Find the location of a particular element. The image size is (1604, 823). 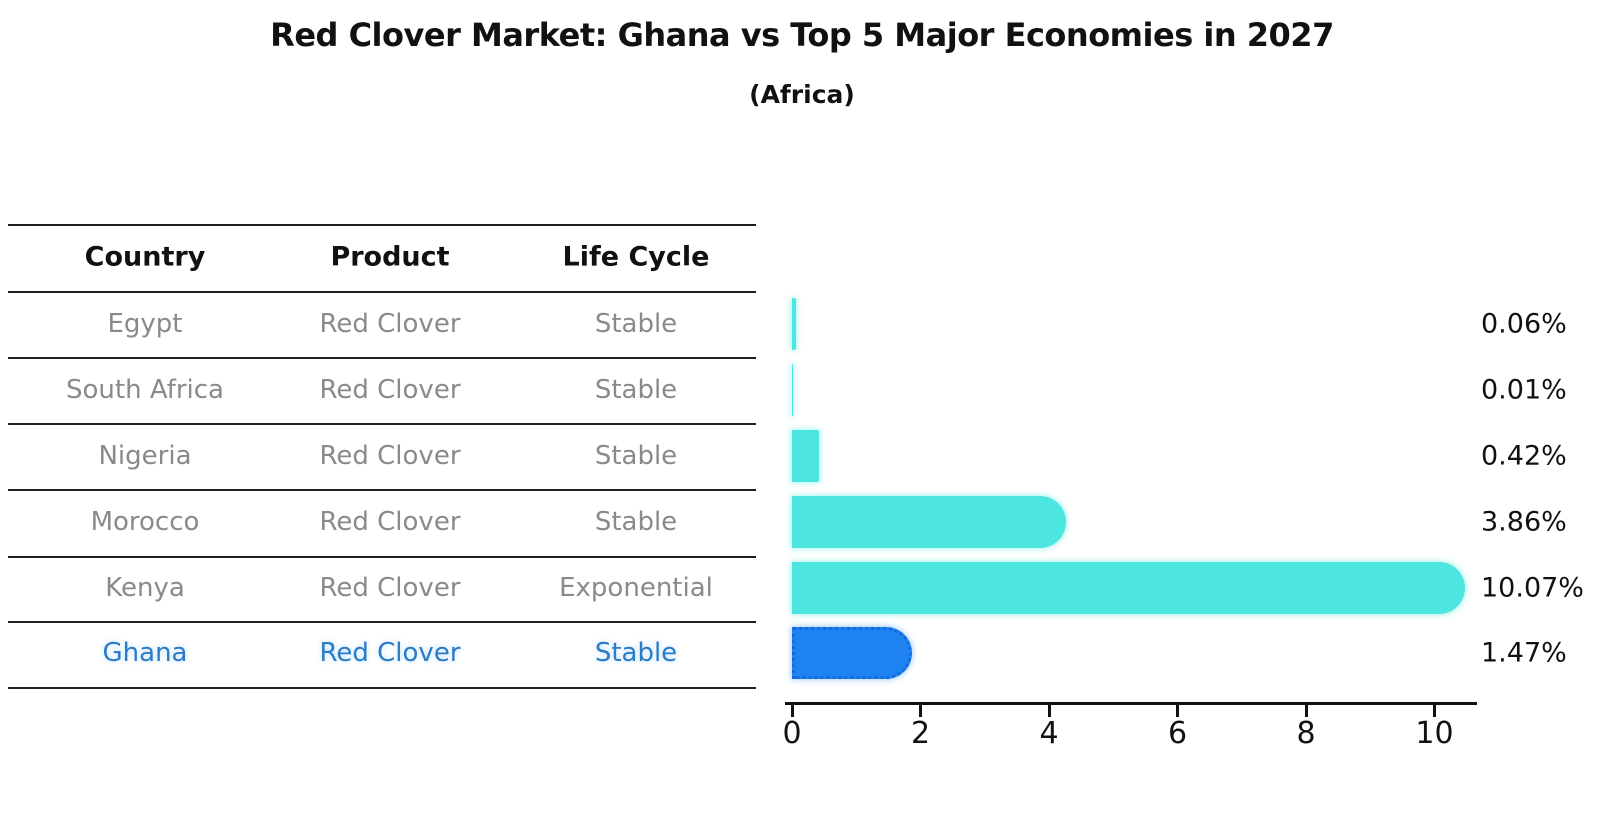

life-cycle-cell: Exponential is located at coordinates (636, 588).